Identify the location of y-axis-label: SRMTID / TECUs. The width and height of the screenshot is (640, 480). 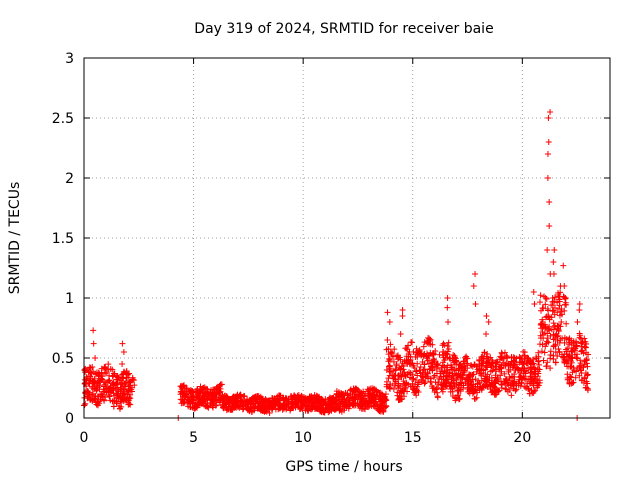
(15, 238).